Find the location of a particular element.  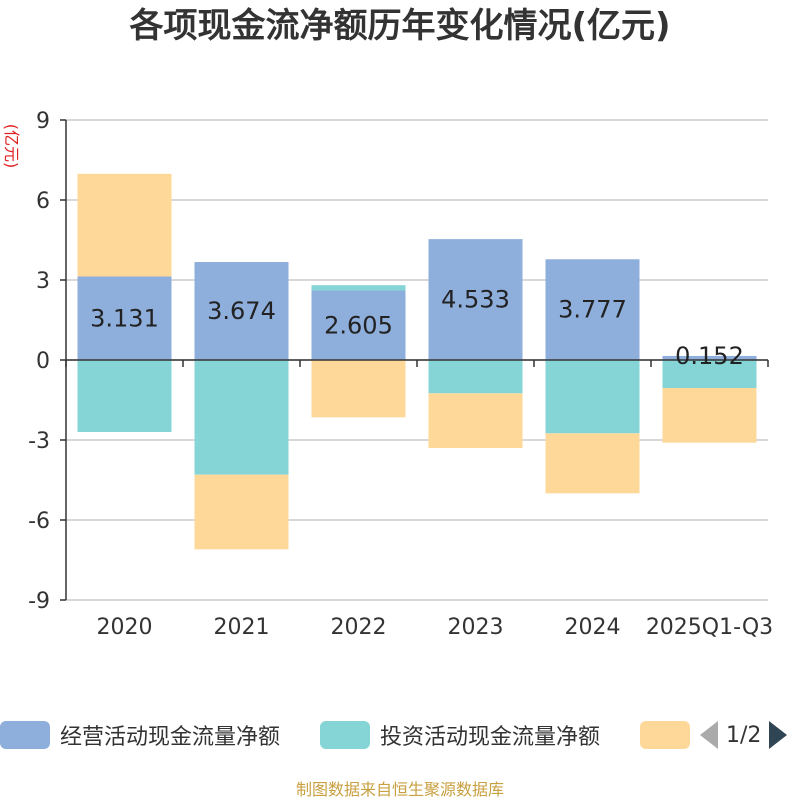

legend-label-operating: 经营活动现金流量净额 is located at coordinates (170, 737).